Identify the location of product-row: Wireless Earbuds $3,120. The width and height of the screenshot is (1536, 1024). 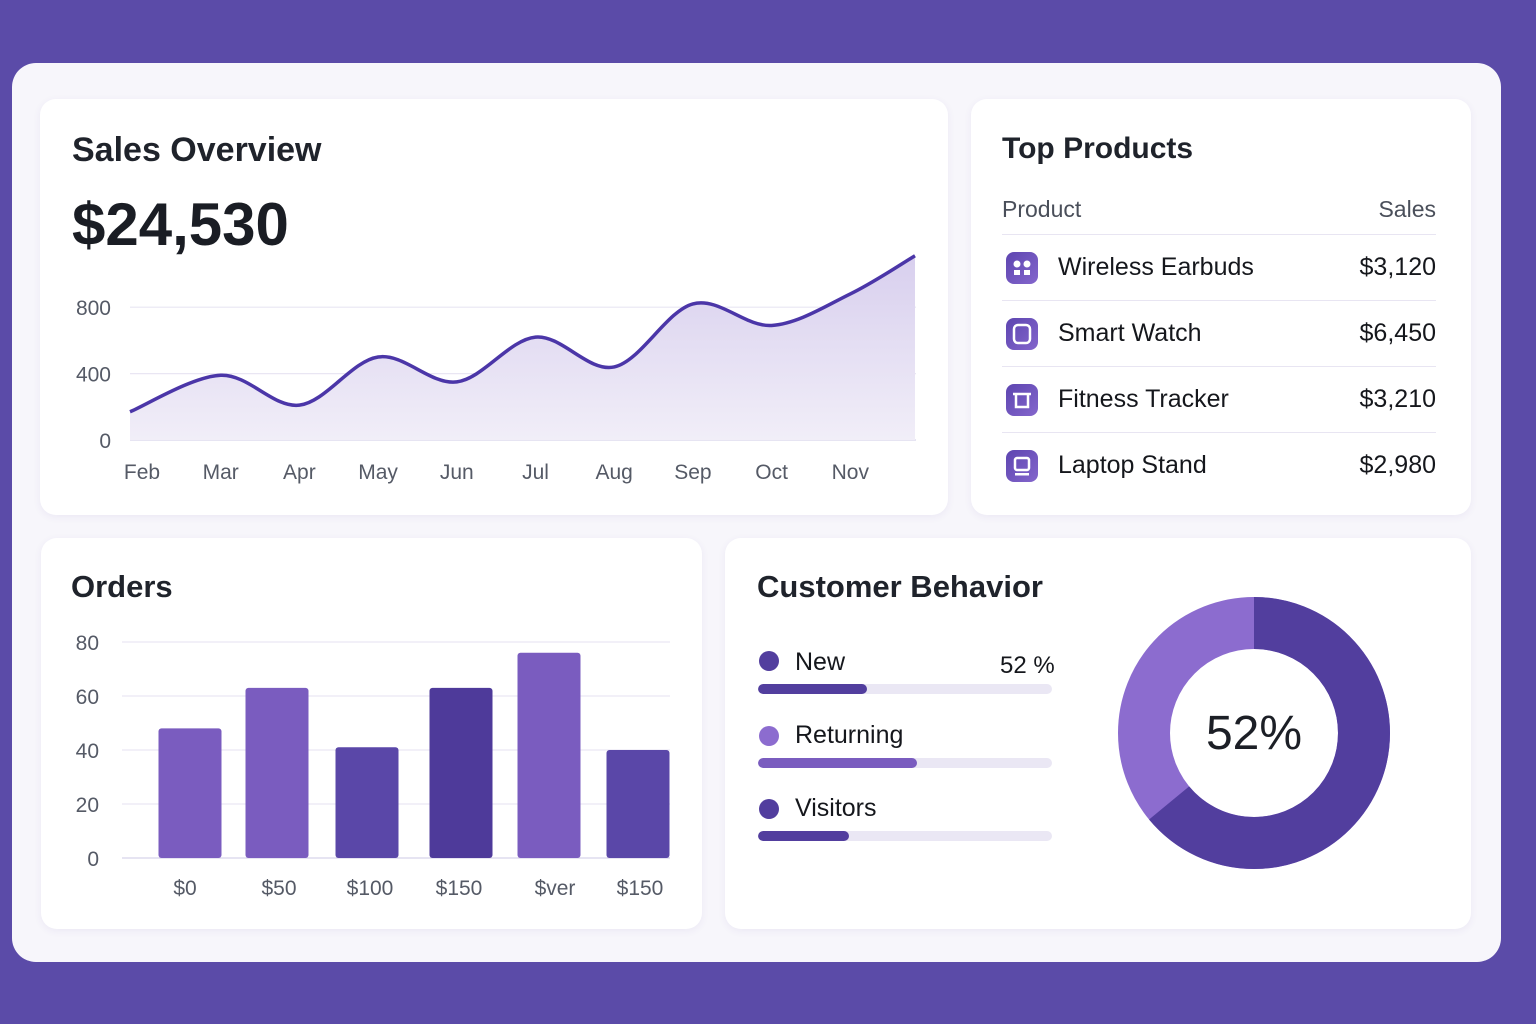
(1219, 267).